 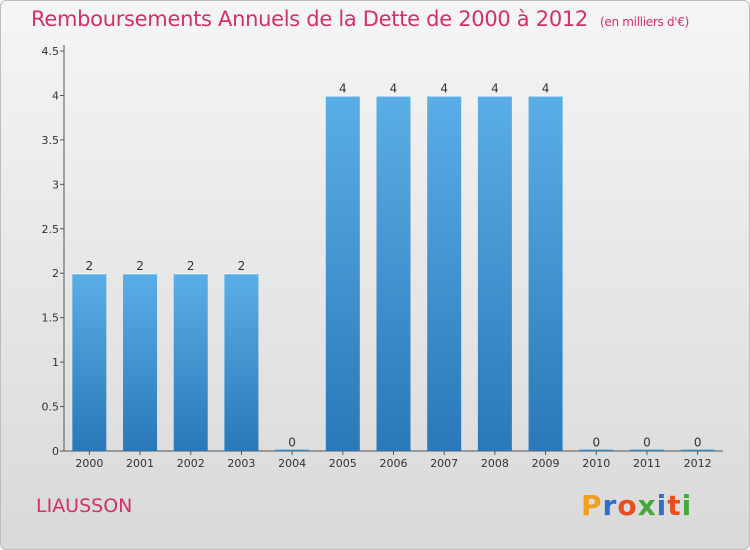 What do you see at coordinates (55, 184) in the screenshot?
I see `y-tick-label: 3` at bounding box center [55, 184].